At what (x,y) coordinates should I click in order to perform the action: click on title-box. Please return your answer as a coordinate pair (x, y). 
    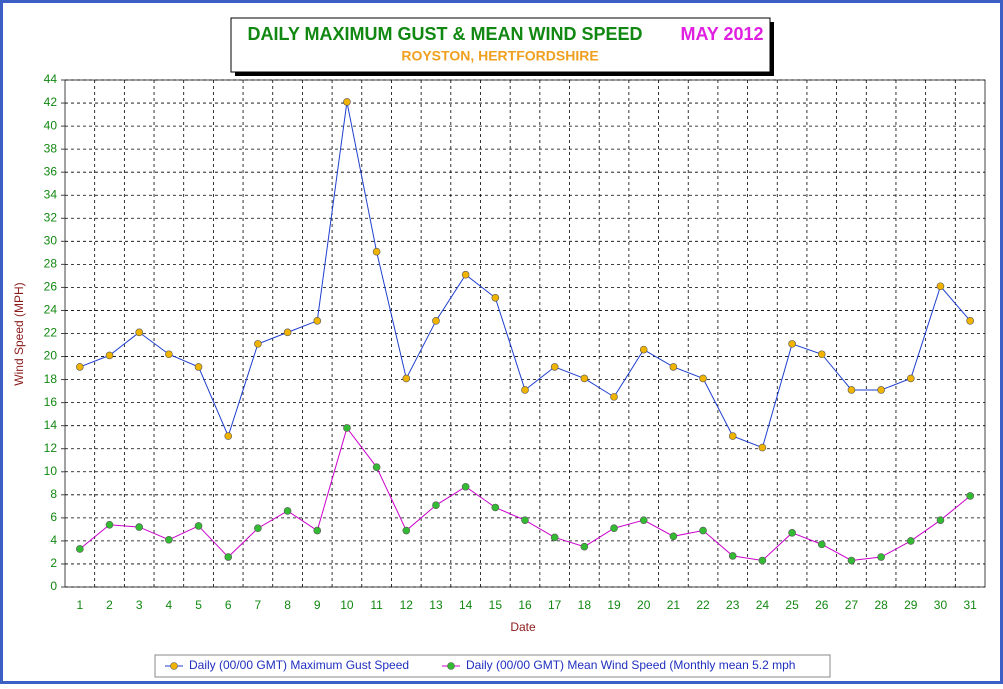
    Looking at the image, I should click on (500, 45).